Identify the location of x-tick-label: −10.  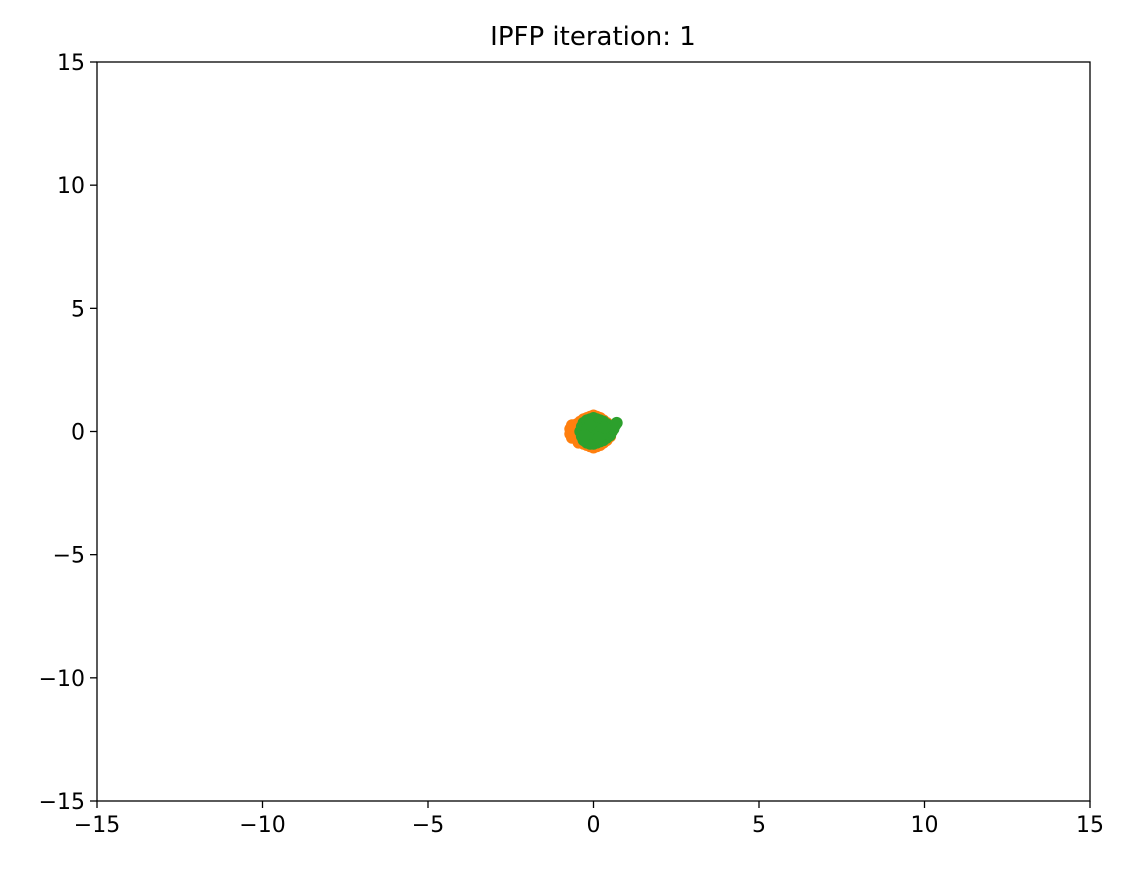
(262, 825).